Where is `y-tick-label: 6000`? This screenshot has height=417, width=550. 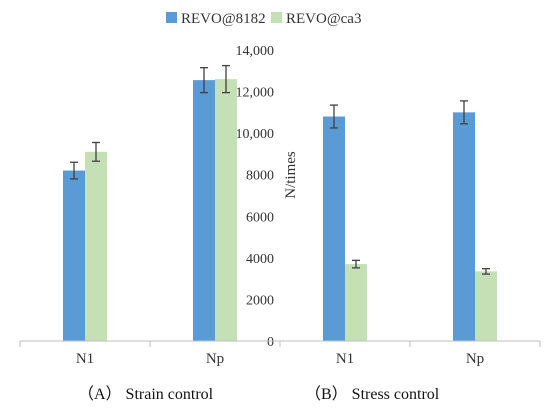 y-tick-label: 6000 is located at coordinates (260, 217).